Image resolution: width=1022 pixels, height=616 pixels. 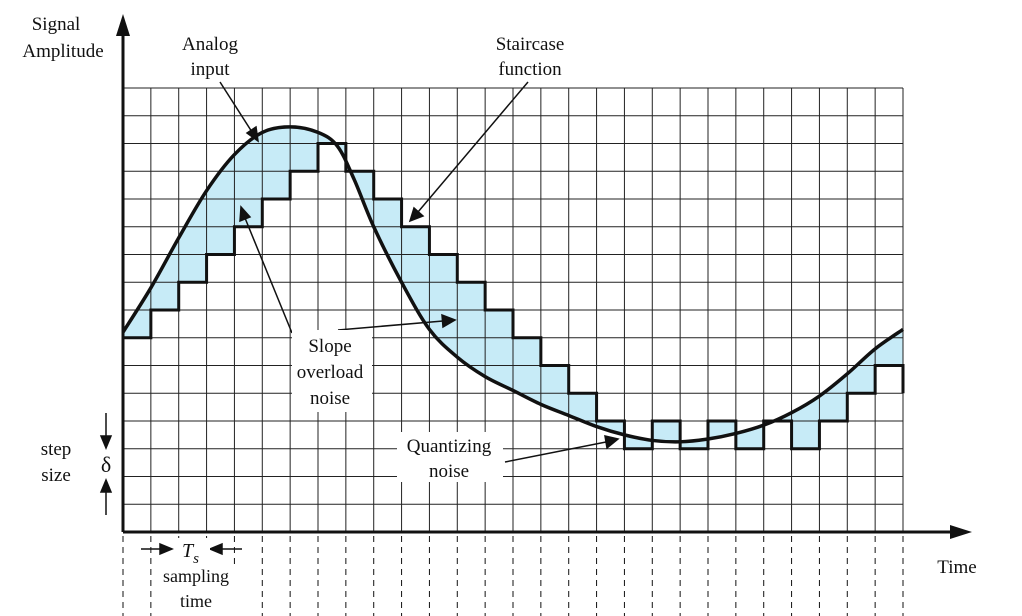 I want to click on y-axis-label-line1: Signal, so click(x=56, y=24).